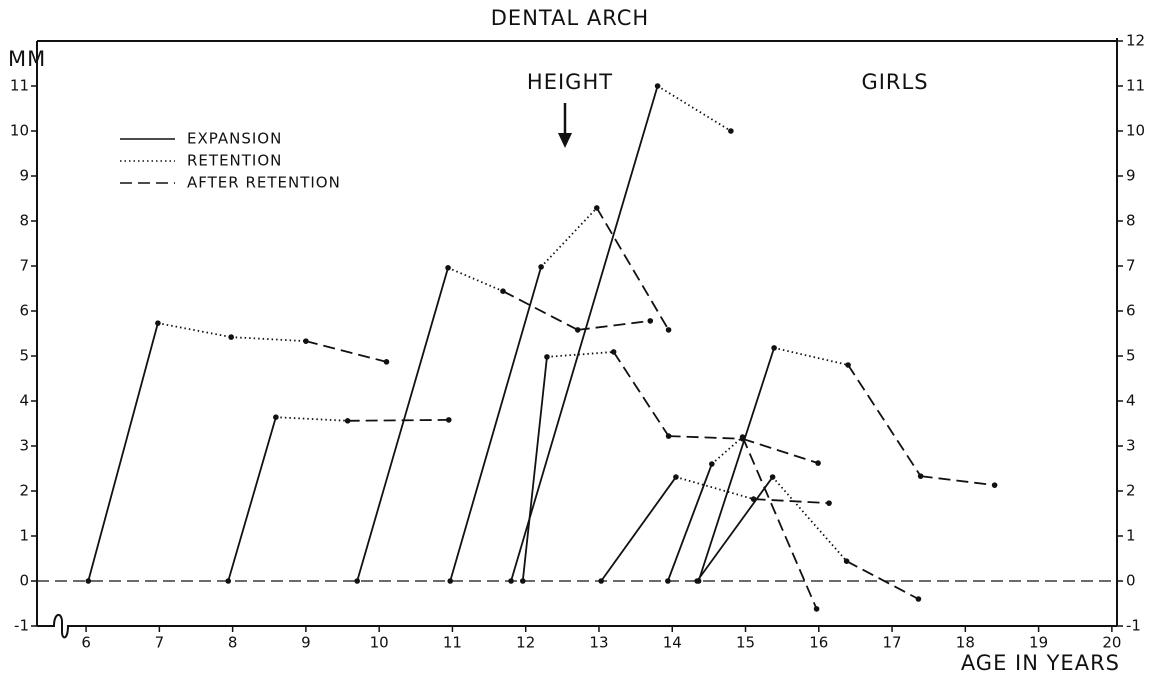  Describe the element at coordinates (598, 643) in the screenshot. I see `x-tick-label: 13` at that location.